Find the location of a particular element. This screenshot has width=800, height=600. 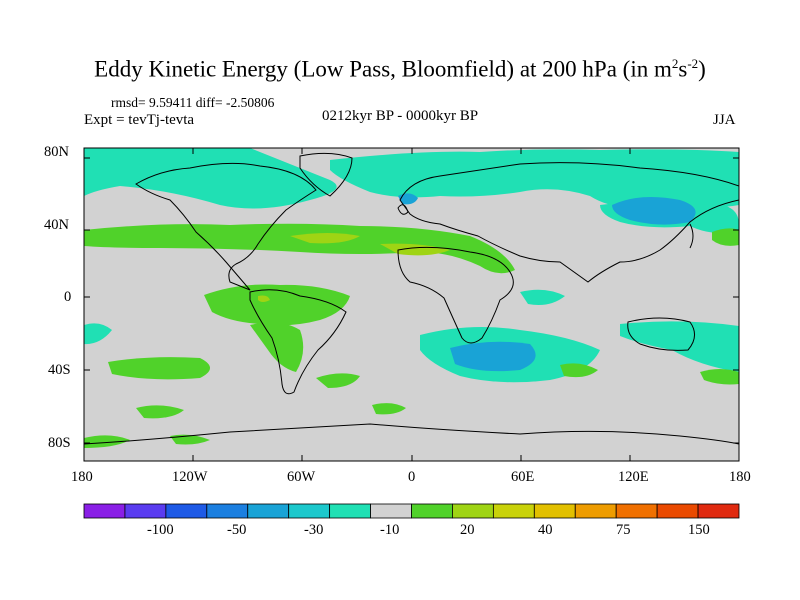

contour-green-south-pacific is located at coordinates (159, 368).